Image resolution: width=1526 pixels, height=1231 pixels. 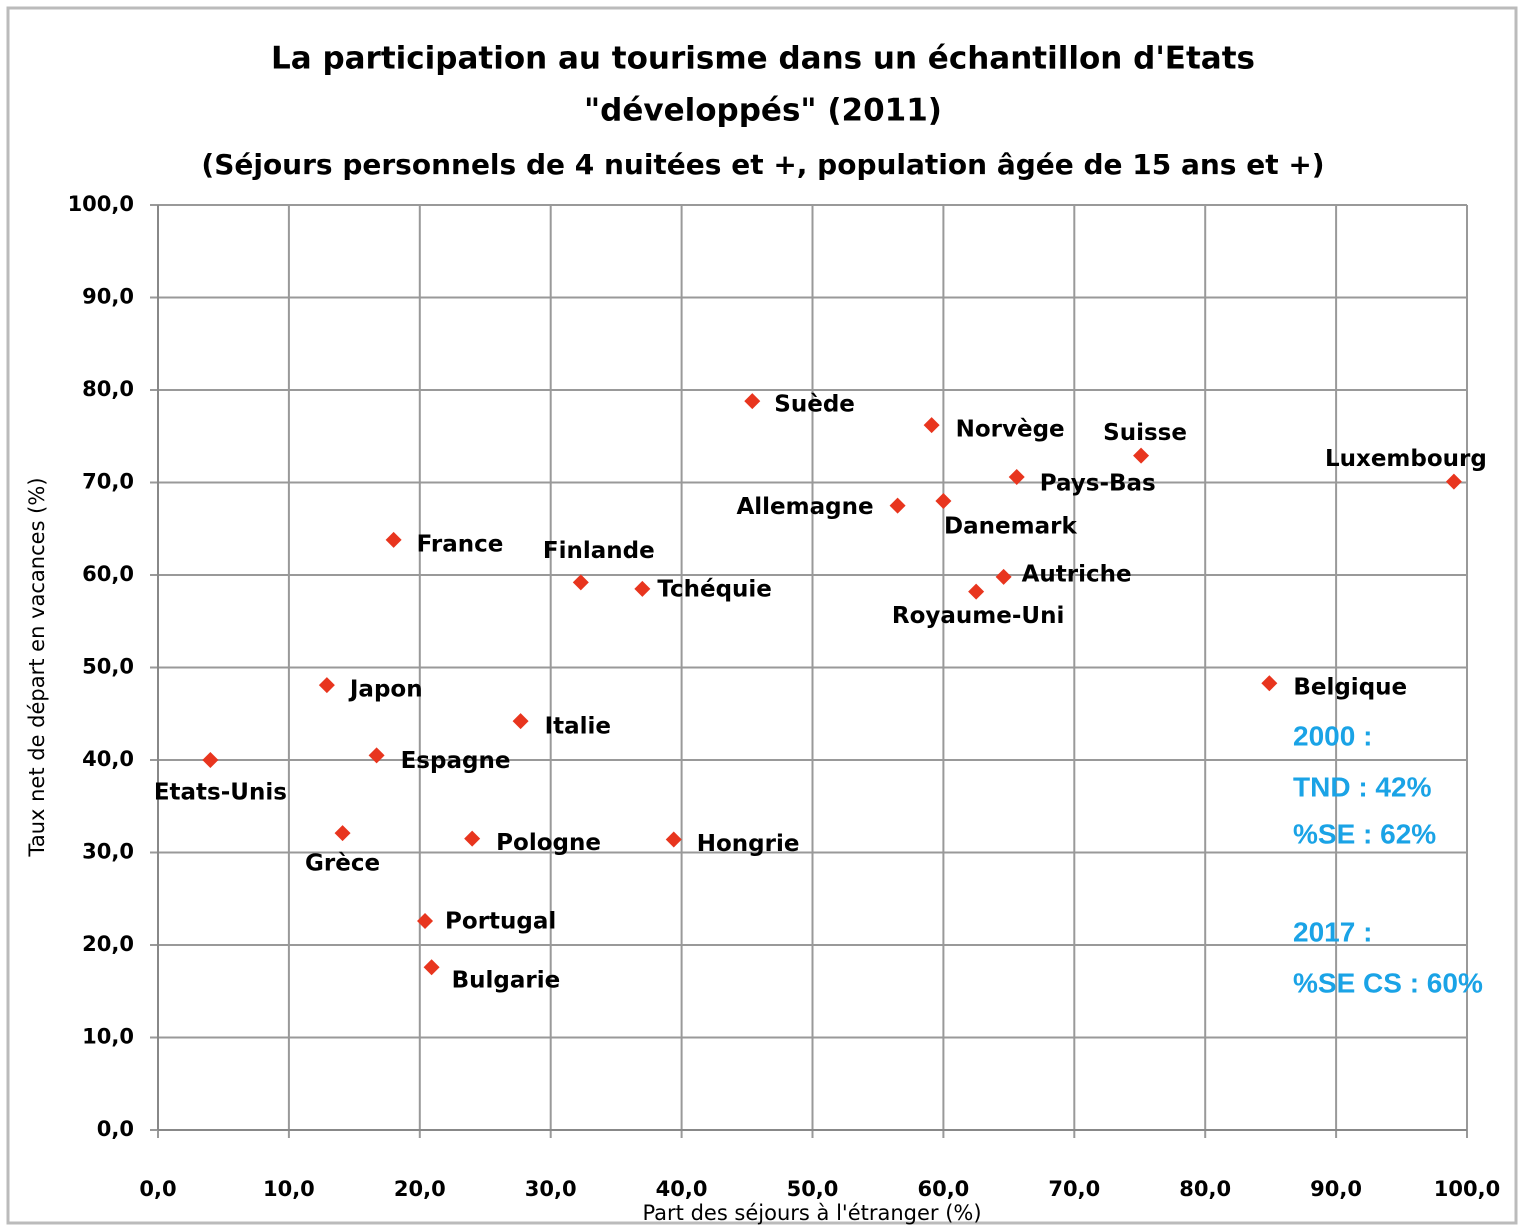 I want to click on point-label: Suède, so click(x=814, y=405).